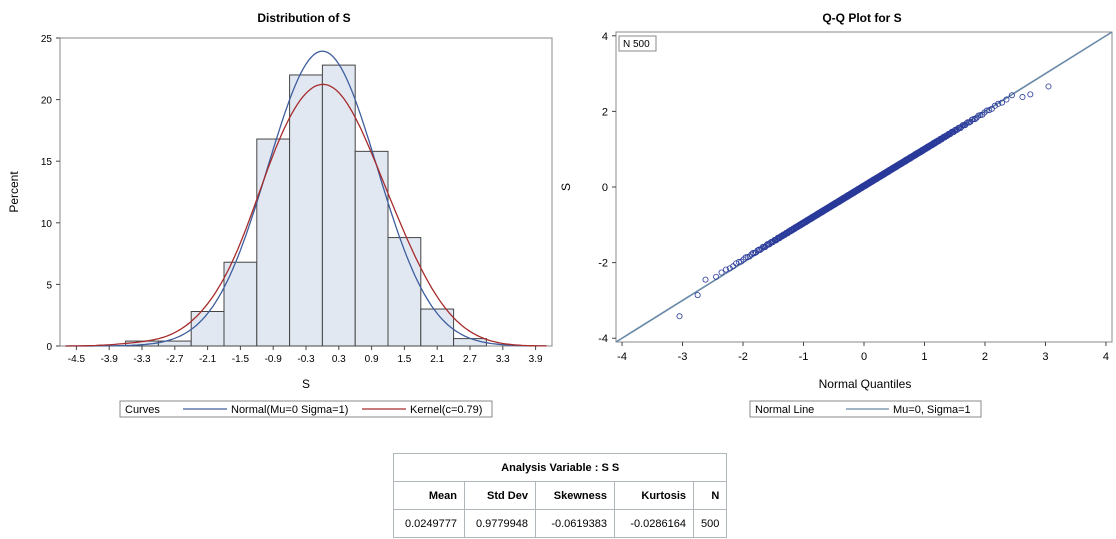 The width and height of the screenshot is (1116, 539). Describe the element at coordinates (47, 39) in the screenshot. I see `hist-y-tick-label: 25` at that location.